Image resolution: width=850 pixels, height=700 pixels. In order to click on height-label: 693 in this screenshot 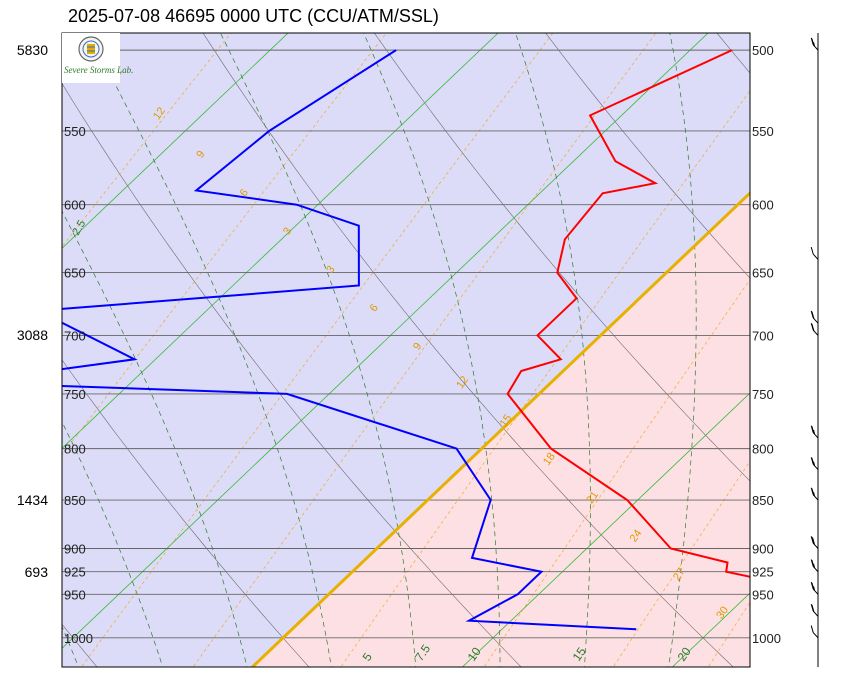, I will do `click(36, 571)`.